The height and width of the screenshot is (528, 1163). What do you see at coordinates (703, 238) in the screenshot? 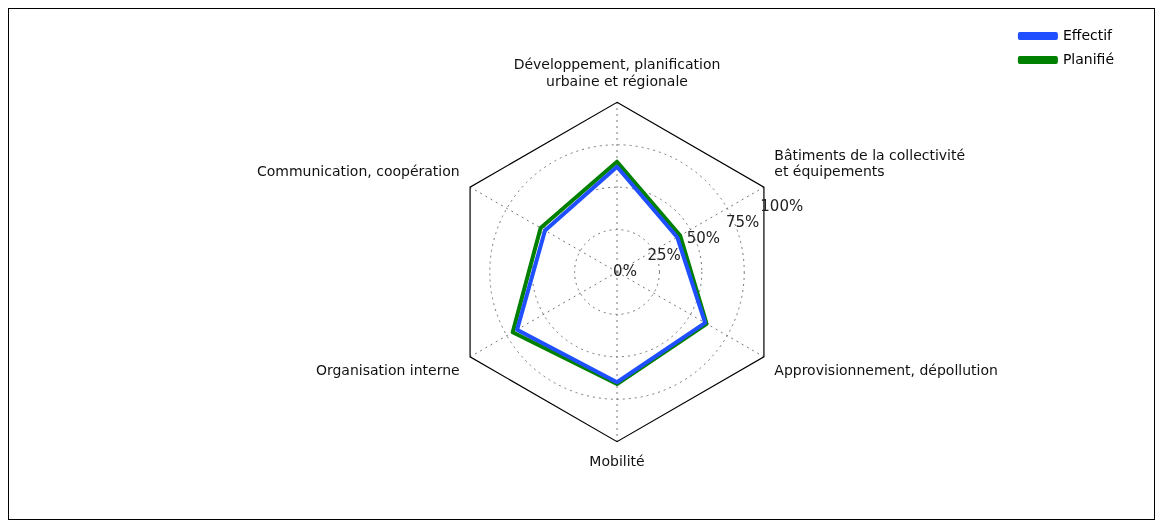
I see `y-tick-label: 50%` at bounding box center [703, 238].